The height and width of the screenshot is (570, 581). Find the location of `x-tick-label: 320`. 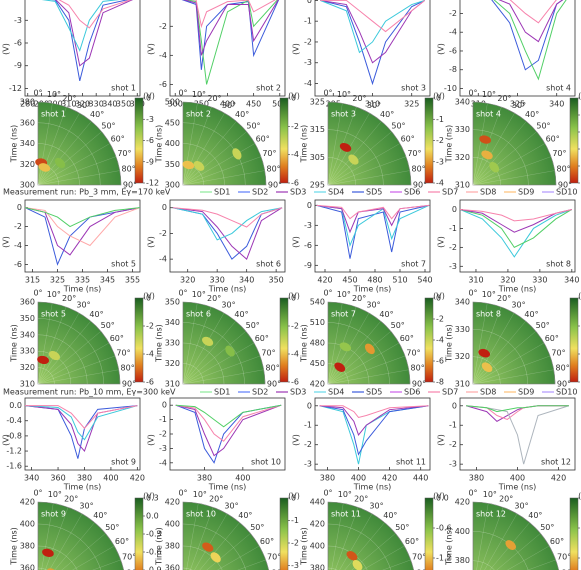

x-tick-label: 320 is located at coordinates (82, 104).